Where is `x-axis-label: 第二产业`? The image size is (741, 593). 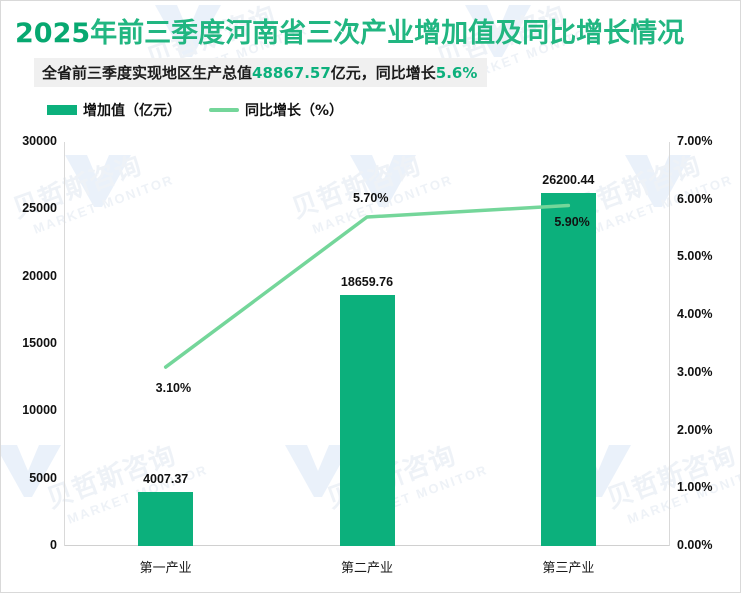 x-axis-label: 第二产业 is located at coordinates (366, 568).